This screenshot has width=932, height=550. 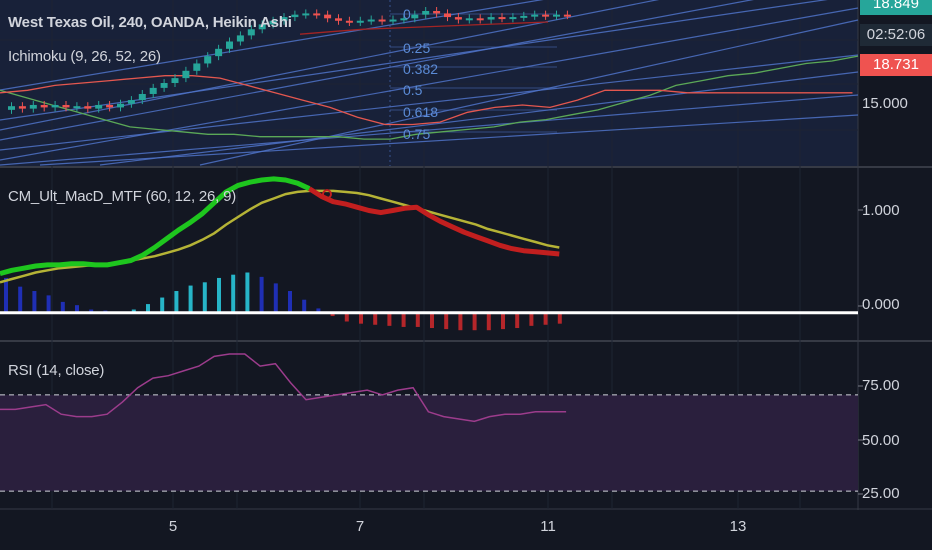 I want to click on time-label-13: 13, so click(x=738, y=526).